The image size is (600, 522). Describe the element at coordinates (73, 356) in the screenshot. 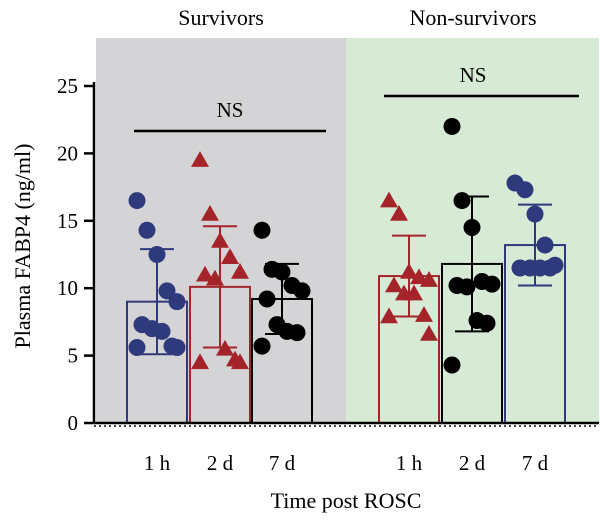

I see `y-tick-label: 5` at that location.